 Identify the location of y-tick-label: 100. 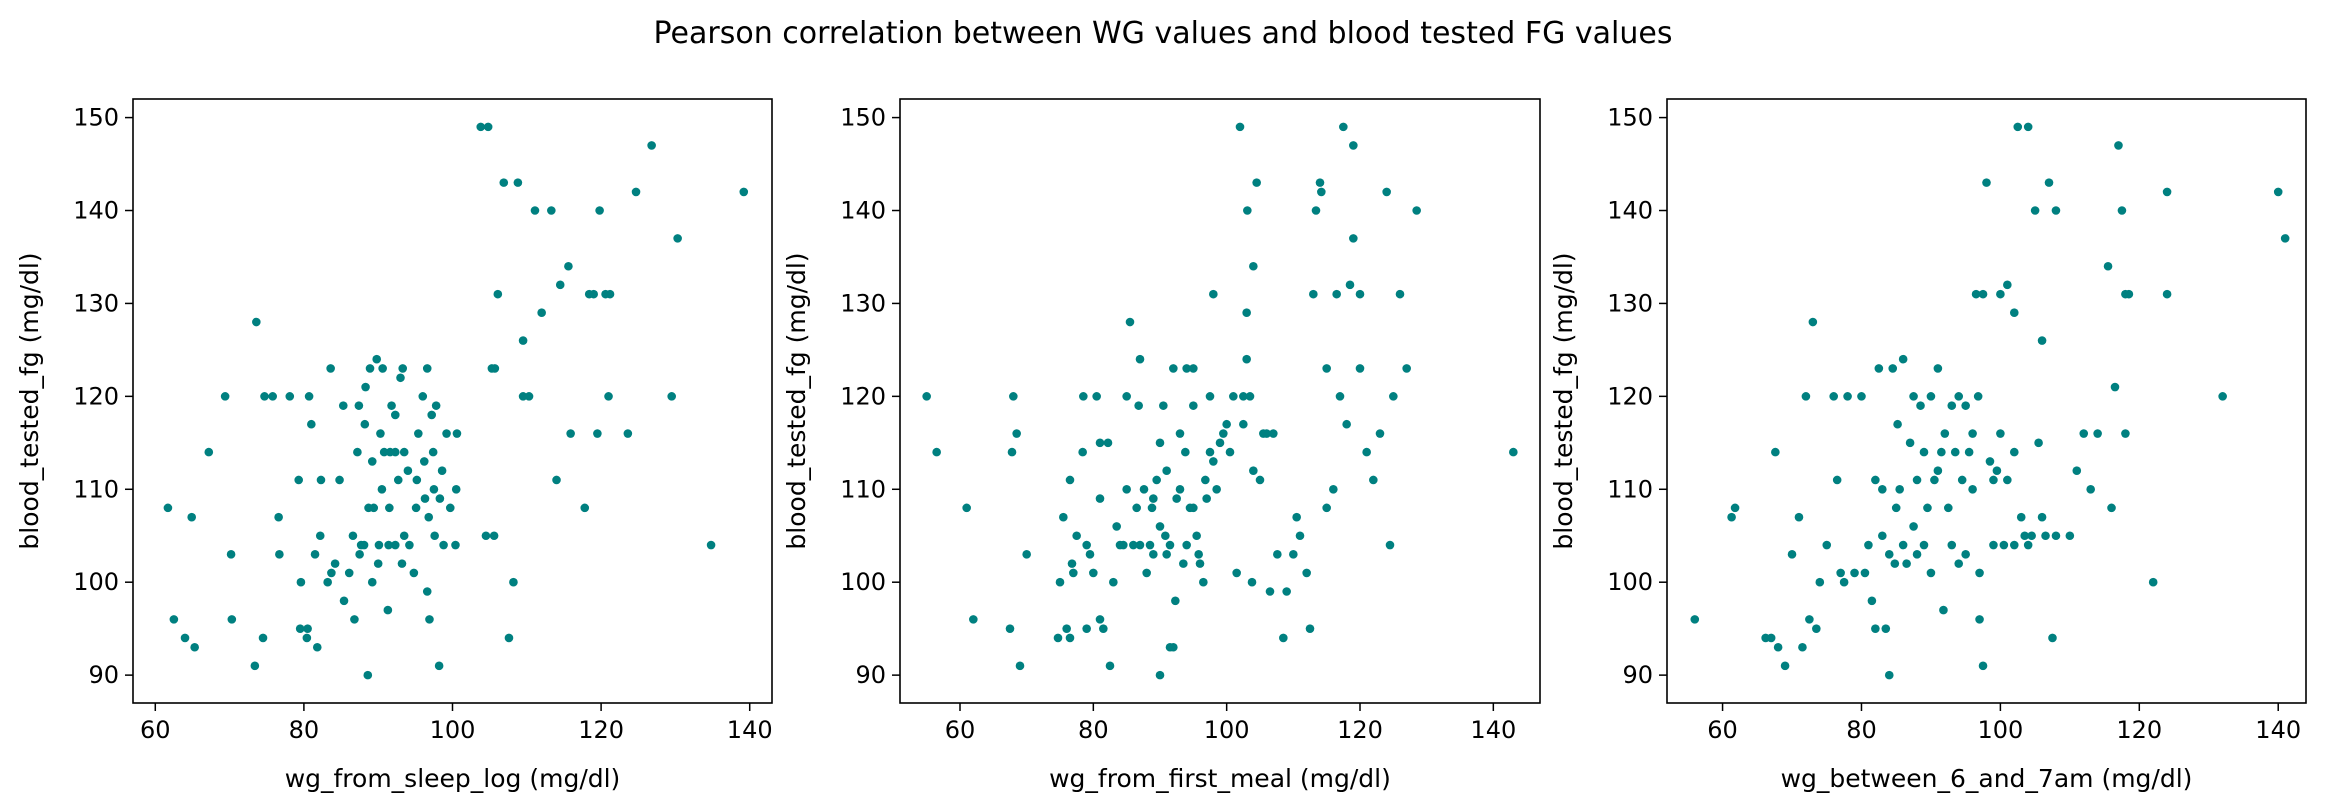
(863, 582).